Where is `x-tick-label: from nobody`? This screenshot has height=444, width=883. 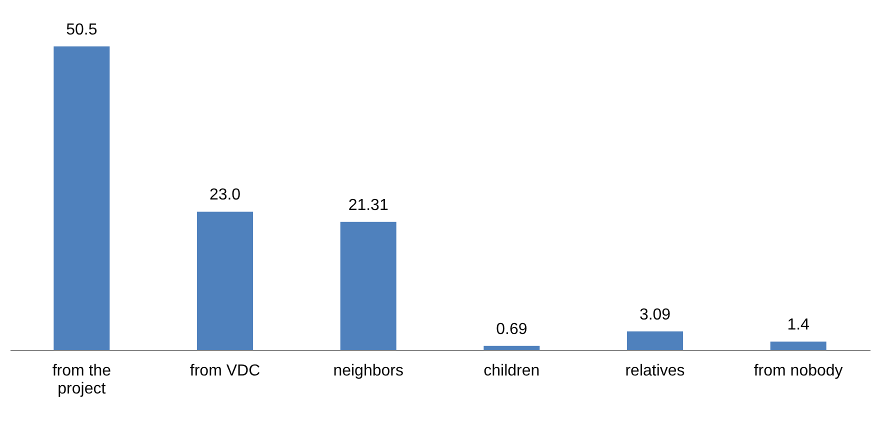
x-tick-label: from nobody is located at coordinates (798, 371).